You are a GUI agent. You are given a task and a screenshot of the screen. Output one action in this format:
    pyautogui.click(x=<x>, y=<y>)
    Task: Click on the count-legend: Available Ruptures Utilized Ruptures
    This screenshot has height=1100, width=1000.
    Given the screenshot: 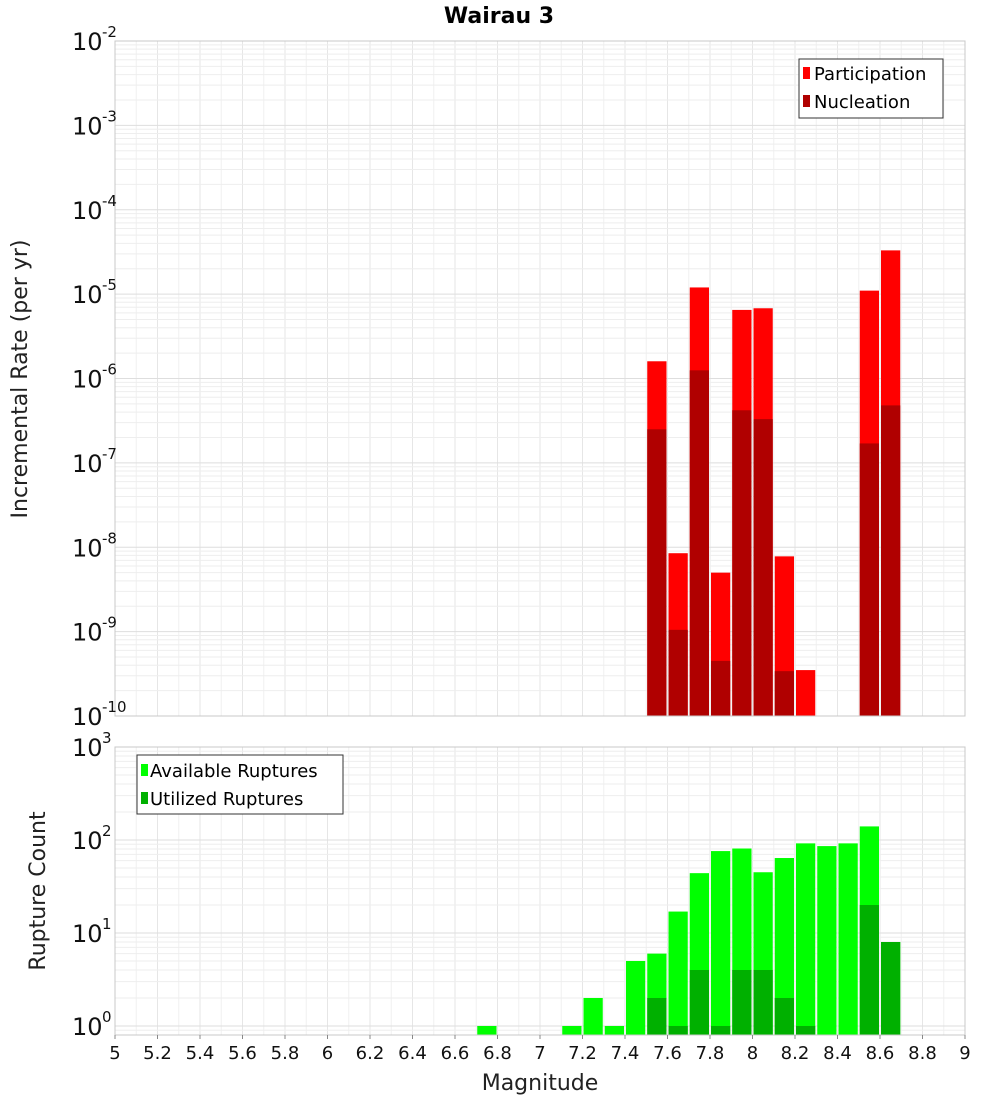 What is the action you would take?
    pyautogui.click(x=240, y=784)
    